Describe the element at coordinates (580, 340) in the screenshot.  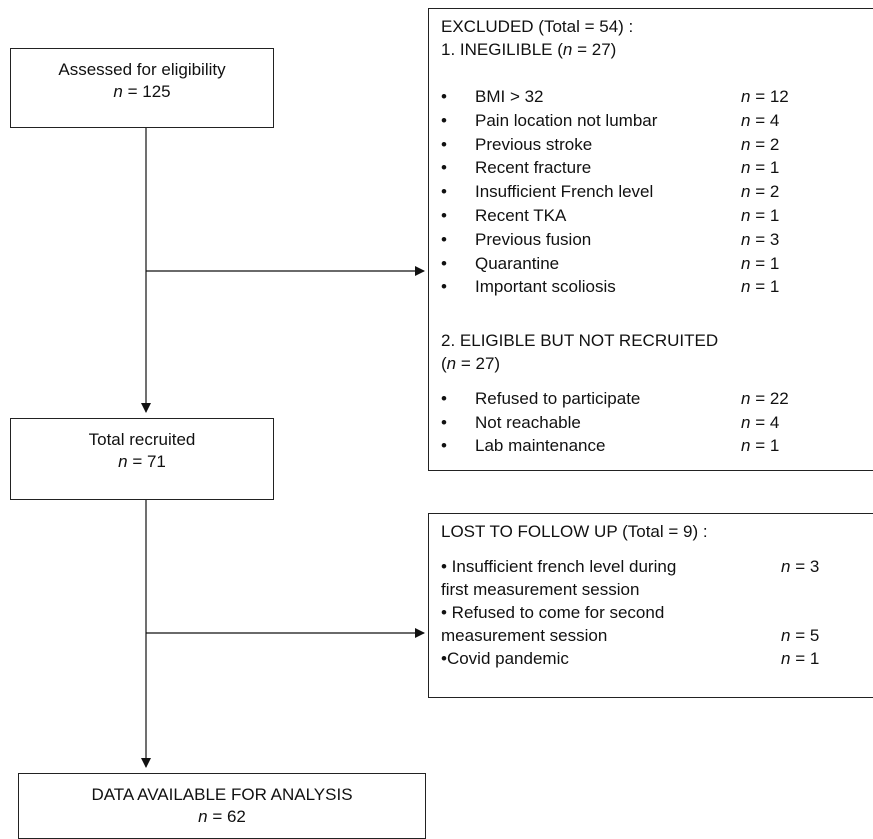
I see `eligible-heading-line1: 2. ELIGIBLE BUT NOT RECRUITED` at that location.